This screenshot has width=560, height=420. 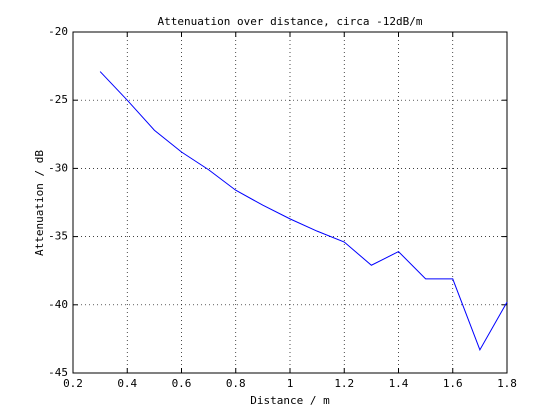 What do you see at coordinates (236, 383) in the screenshot?
I see `x-tick-label: 0.8` at bounding box center [236, 383].